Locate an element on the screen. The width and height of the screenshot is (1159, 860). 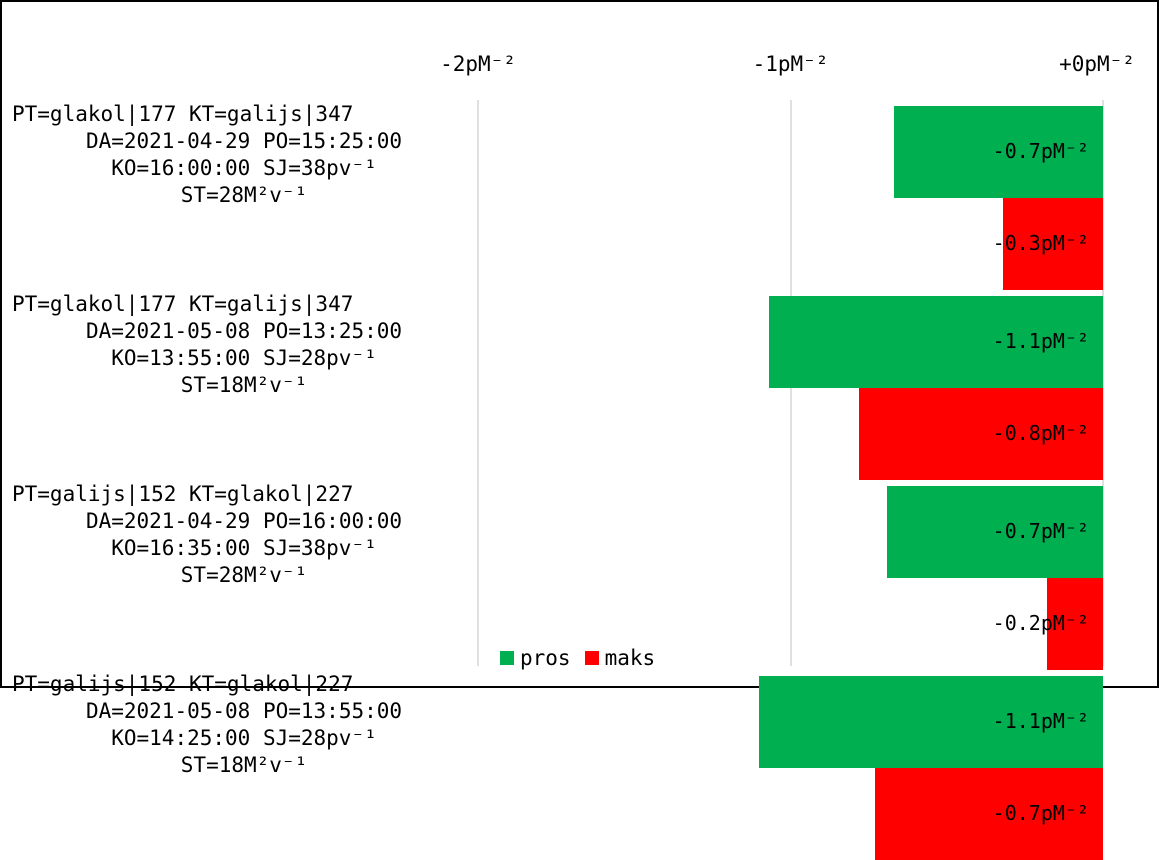
category-label-line: KO=16:35:00 SJ=38pv⁻¹ is located at coordinates (244, 548).